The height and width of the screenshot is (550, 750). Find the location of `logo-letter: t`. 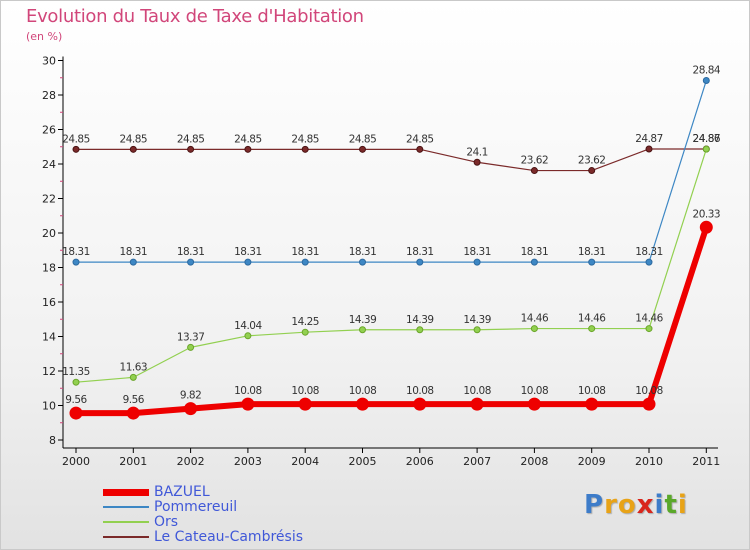

logo-letter: t is located at coordinates (671, 505).